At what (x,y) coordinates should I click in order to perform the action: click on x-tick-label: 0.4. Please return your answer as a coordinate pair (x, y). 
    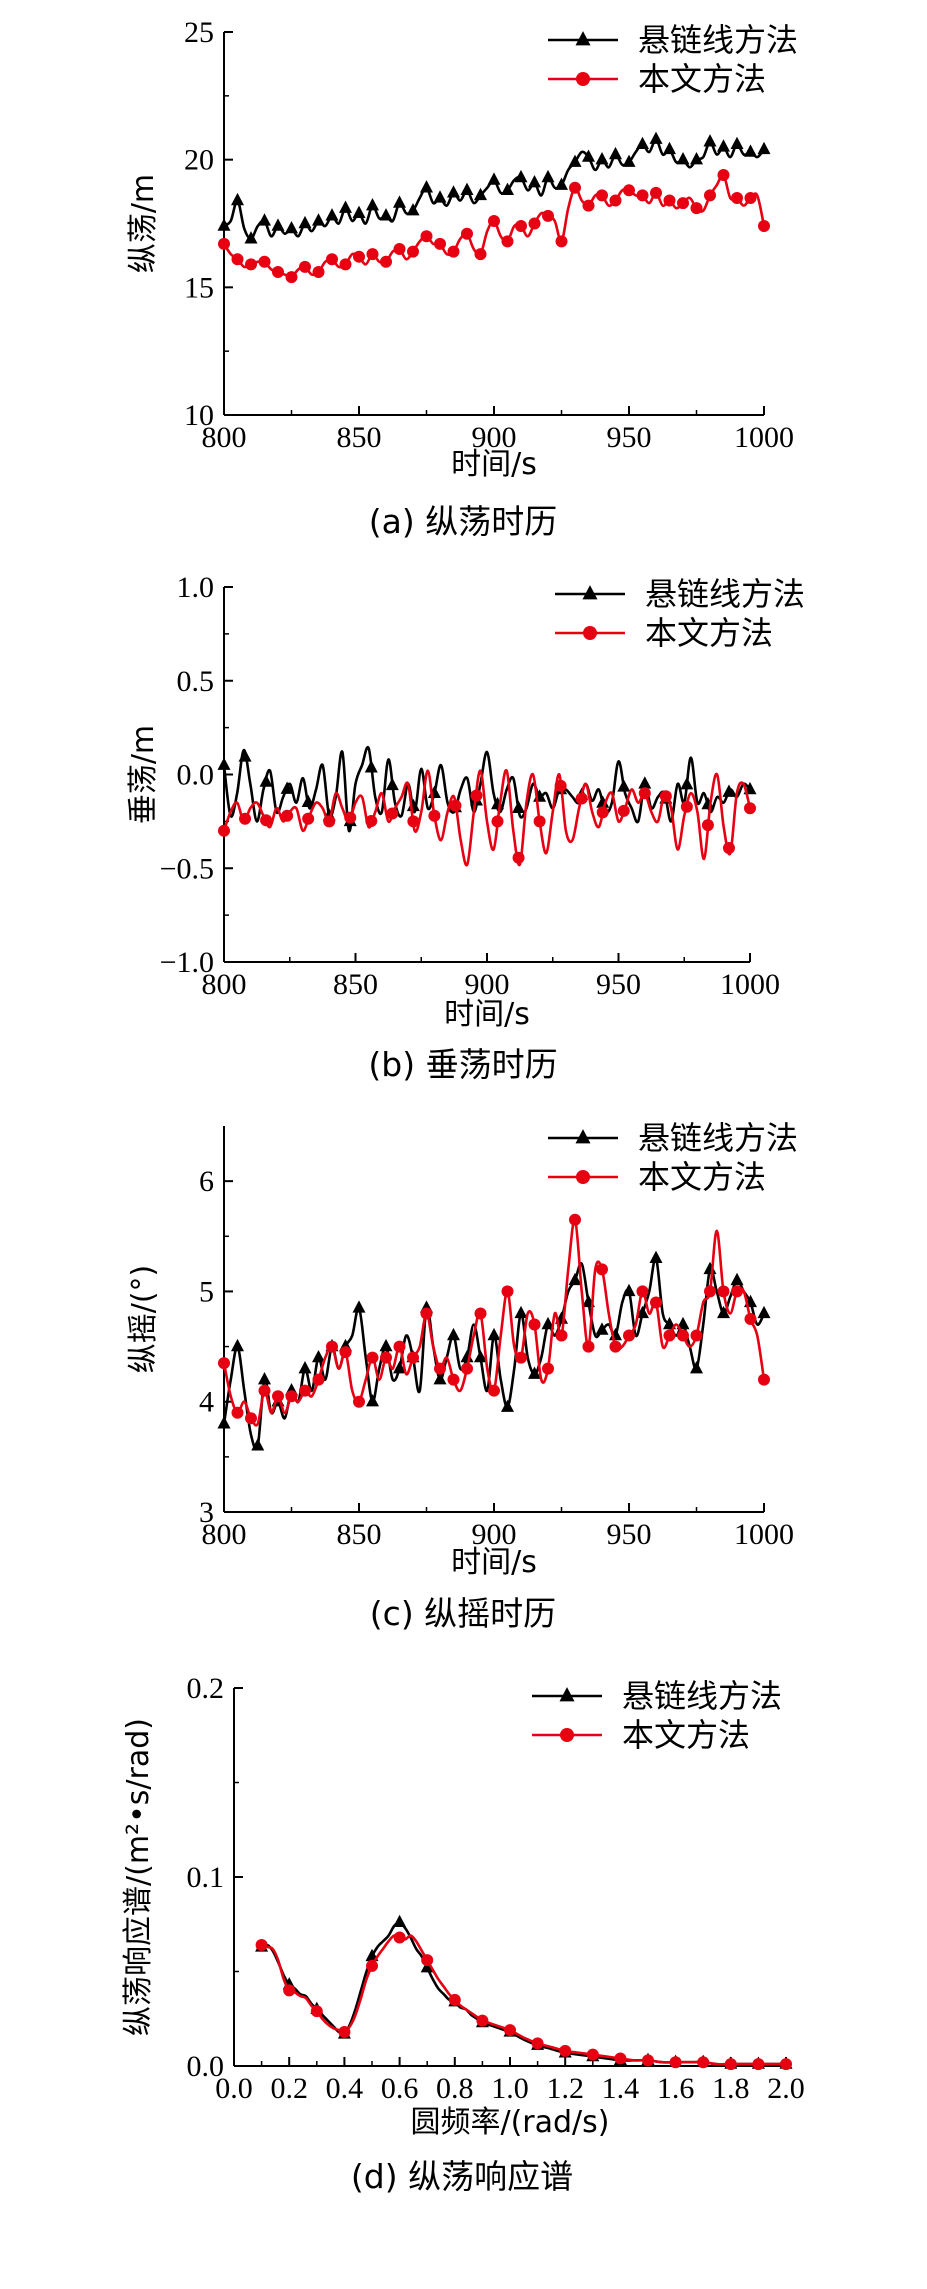
    Looking at the image, I should click on (345, 2088).